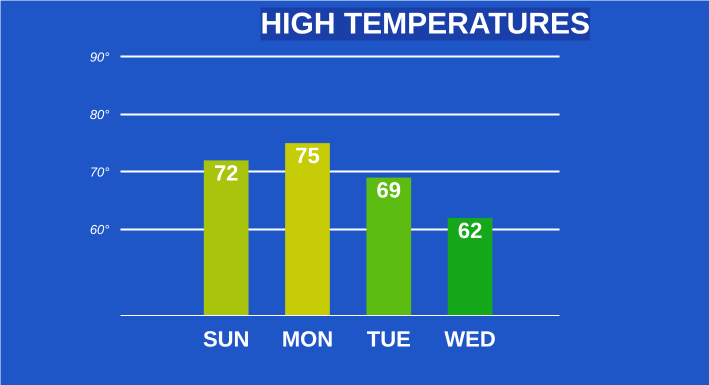  What do you see at coordinates (226, 339) in the screenshot?
I see `x-tick-label: SUN` at bounding box center [226, 339].